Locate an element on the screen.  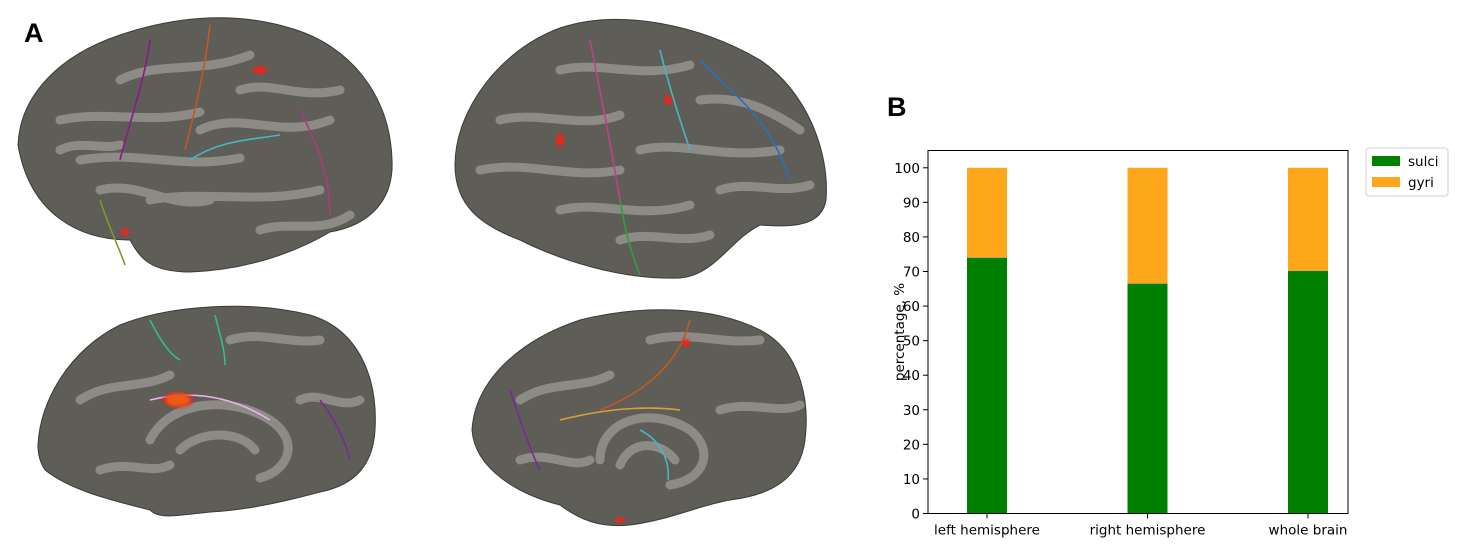
y-tick-label: 90 is located at coordinates (911, 203).